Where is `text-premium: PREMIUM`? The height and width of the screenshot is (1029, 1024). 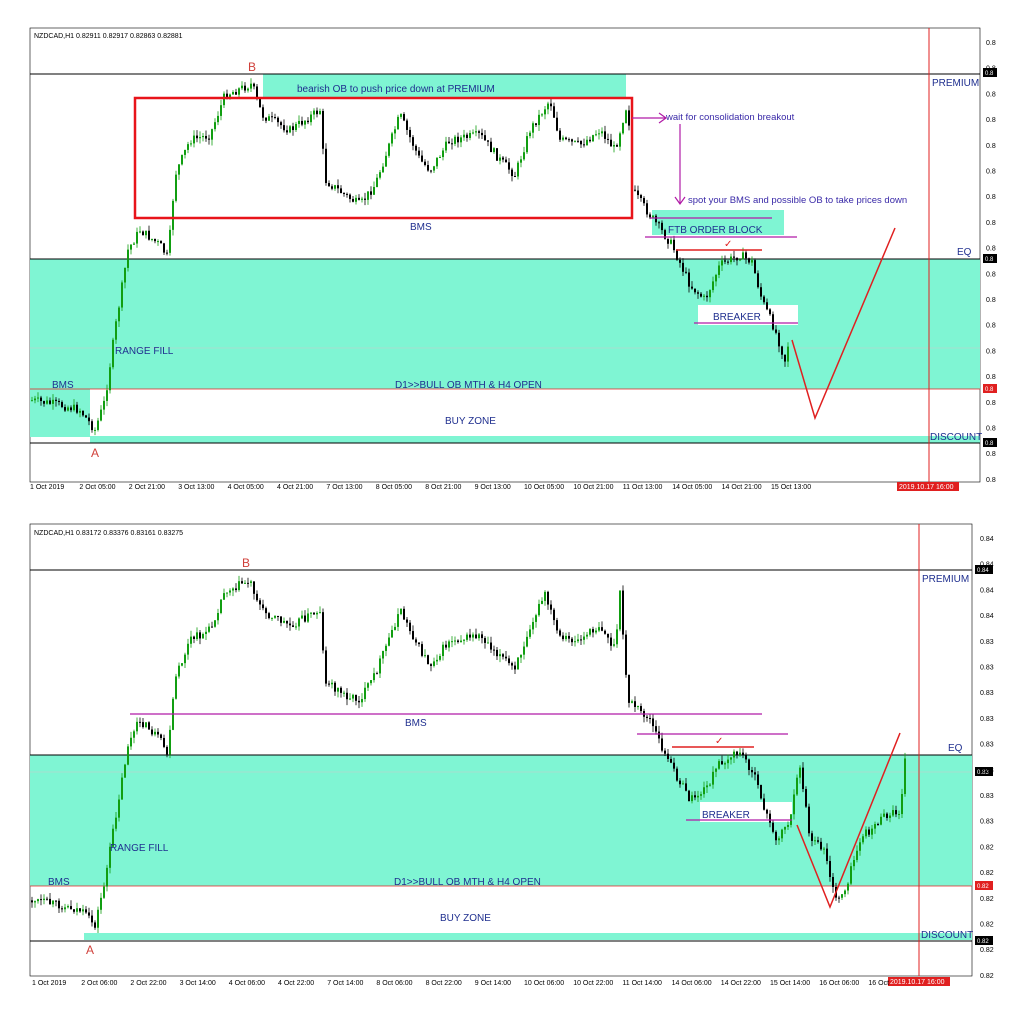
text-premium: PREMIUM is located at coordinates (945, 579).